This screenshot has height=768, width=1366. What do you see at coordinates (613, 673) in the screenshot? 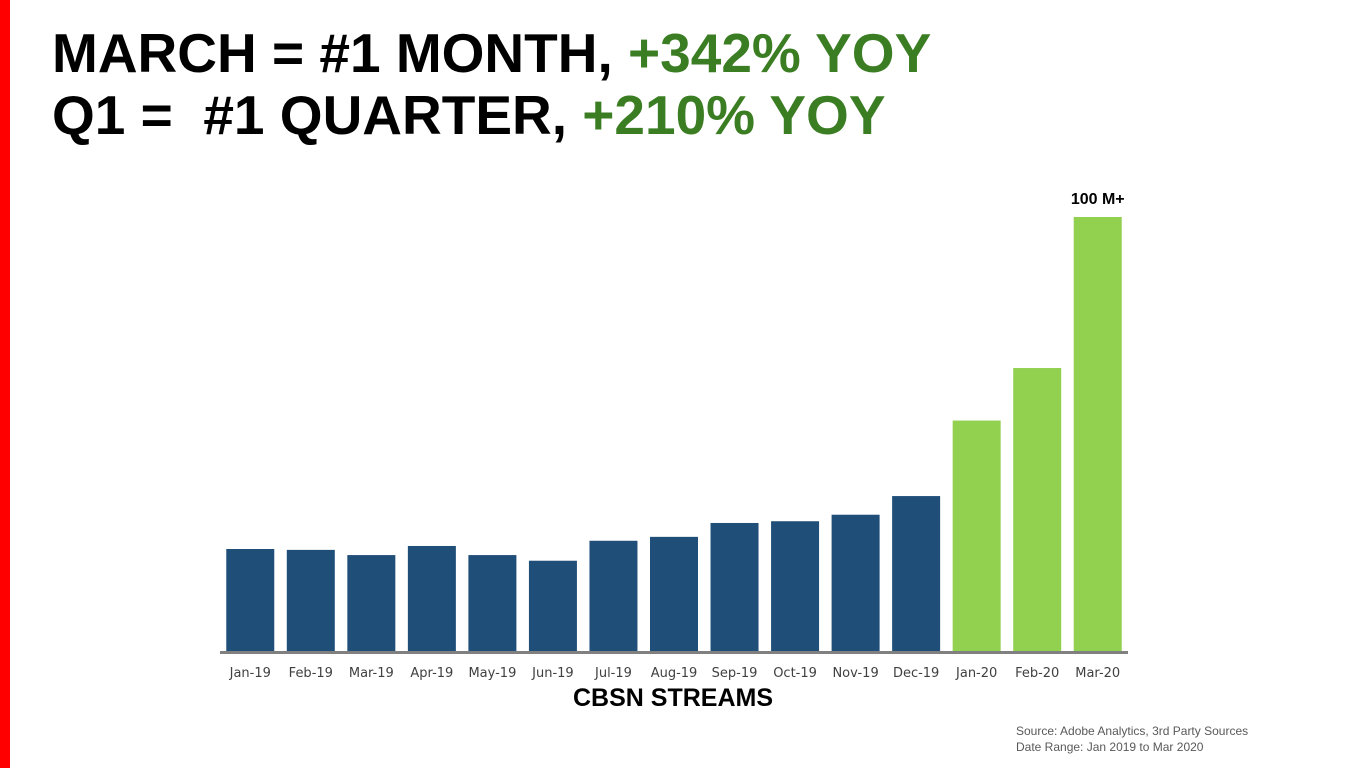
I see `x-tick-label: Jul-19` at bounding box center [613, 673].